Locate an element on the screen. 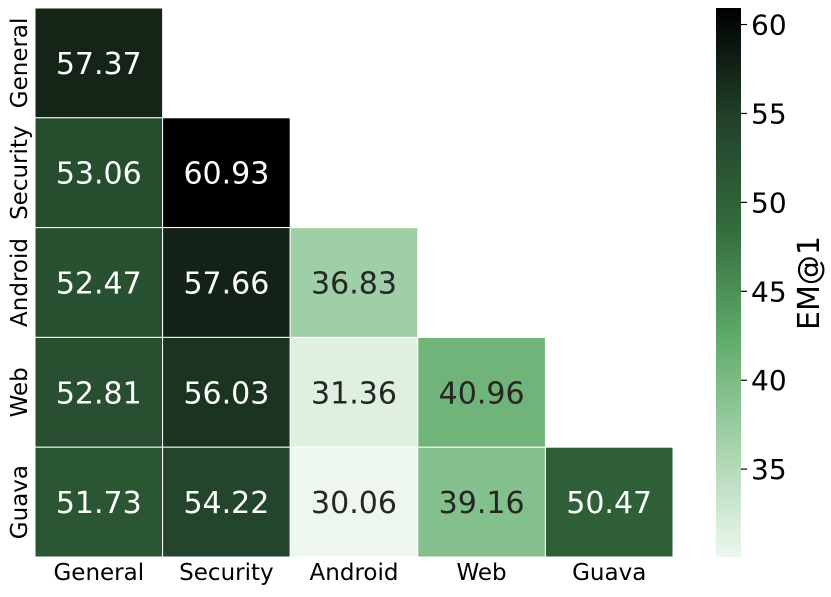 The width and height of the screenshot is (831, 597). heatmap-cell-guava-android is located at coordinates (354, 502).